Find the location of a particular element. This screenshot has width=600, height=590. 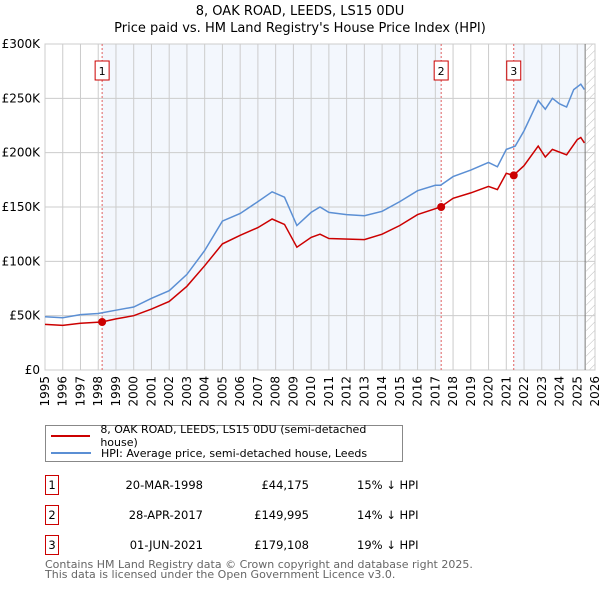

x-tick-label: 1995 is located at coordinates (45, 391).